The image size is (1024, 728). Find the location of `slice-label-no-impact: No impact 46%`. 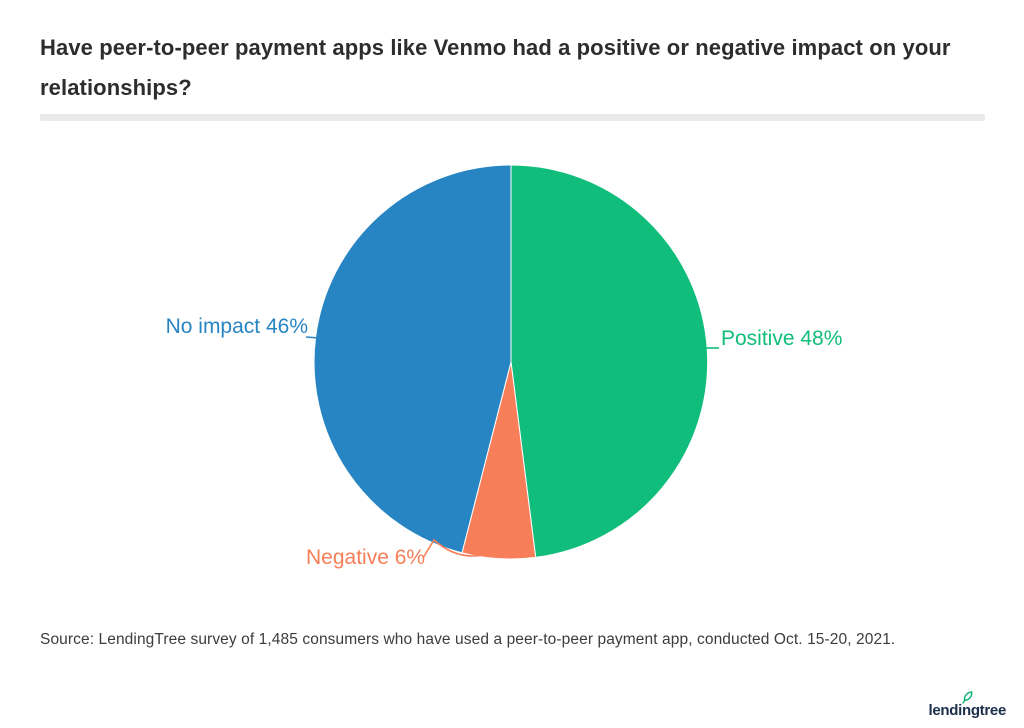

slice-label-no-impact: No impact 46% is located at coordinates (236, 326).